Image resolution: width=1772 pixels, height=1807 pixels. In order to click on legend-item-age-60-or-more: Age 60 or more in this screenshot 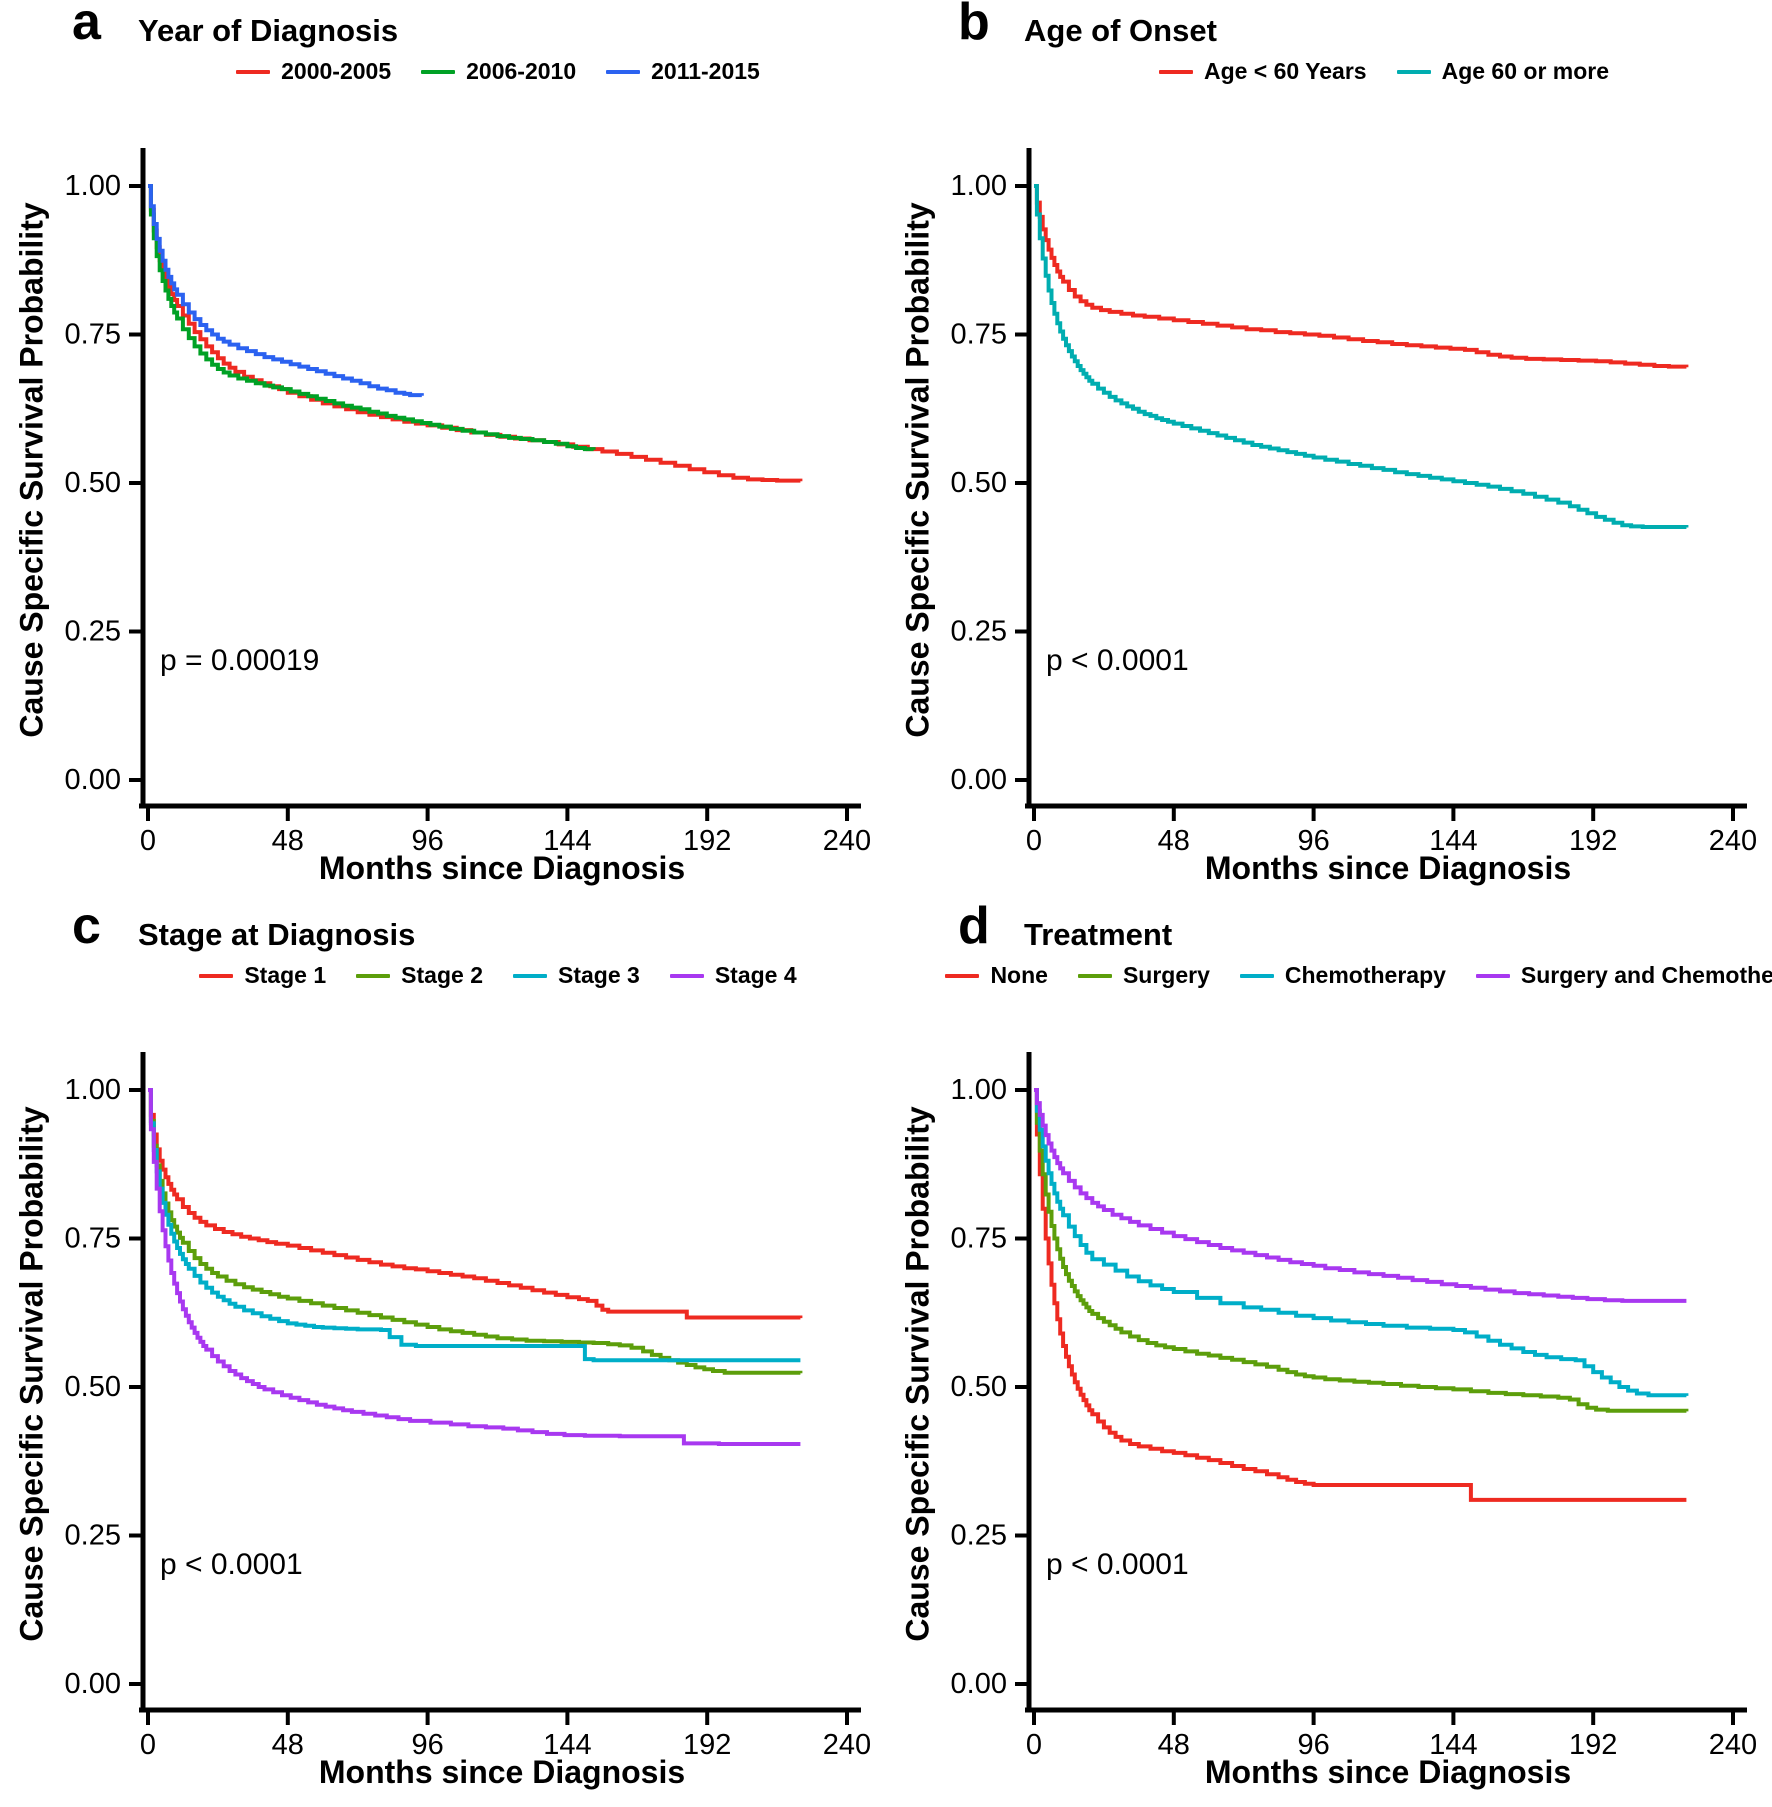, I will do `click(1503, 71)`.